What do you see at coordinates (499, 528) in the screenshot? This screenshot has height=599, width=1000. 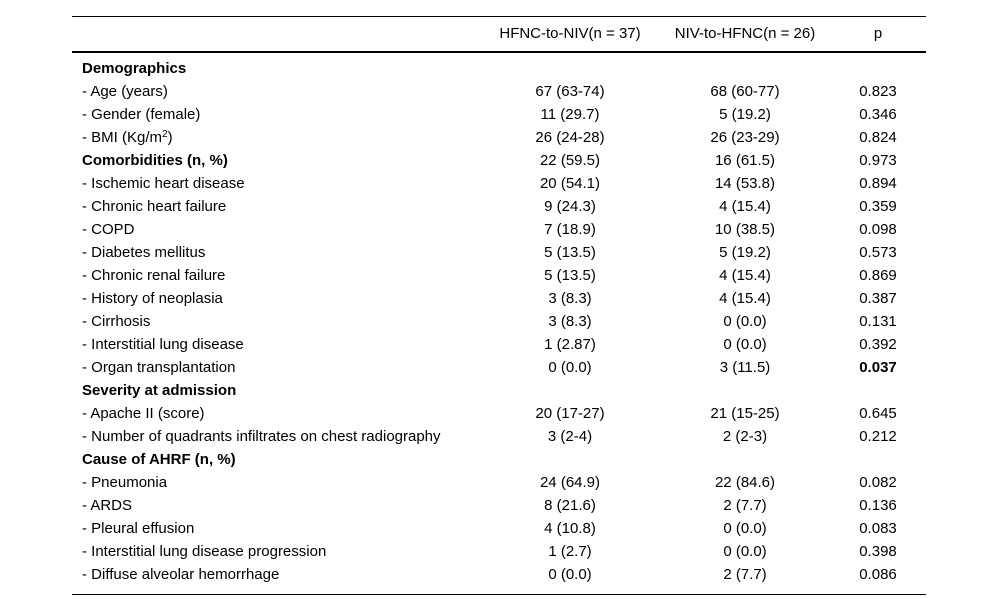 I see `table-row: - Pleural effusion 4 (10.8) 0 (0.0) 0.083` at bounding box center [499, 528].